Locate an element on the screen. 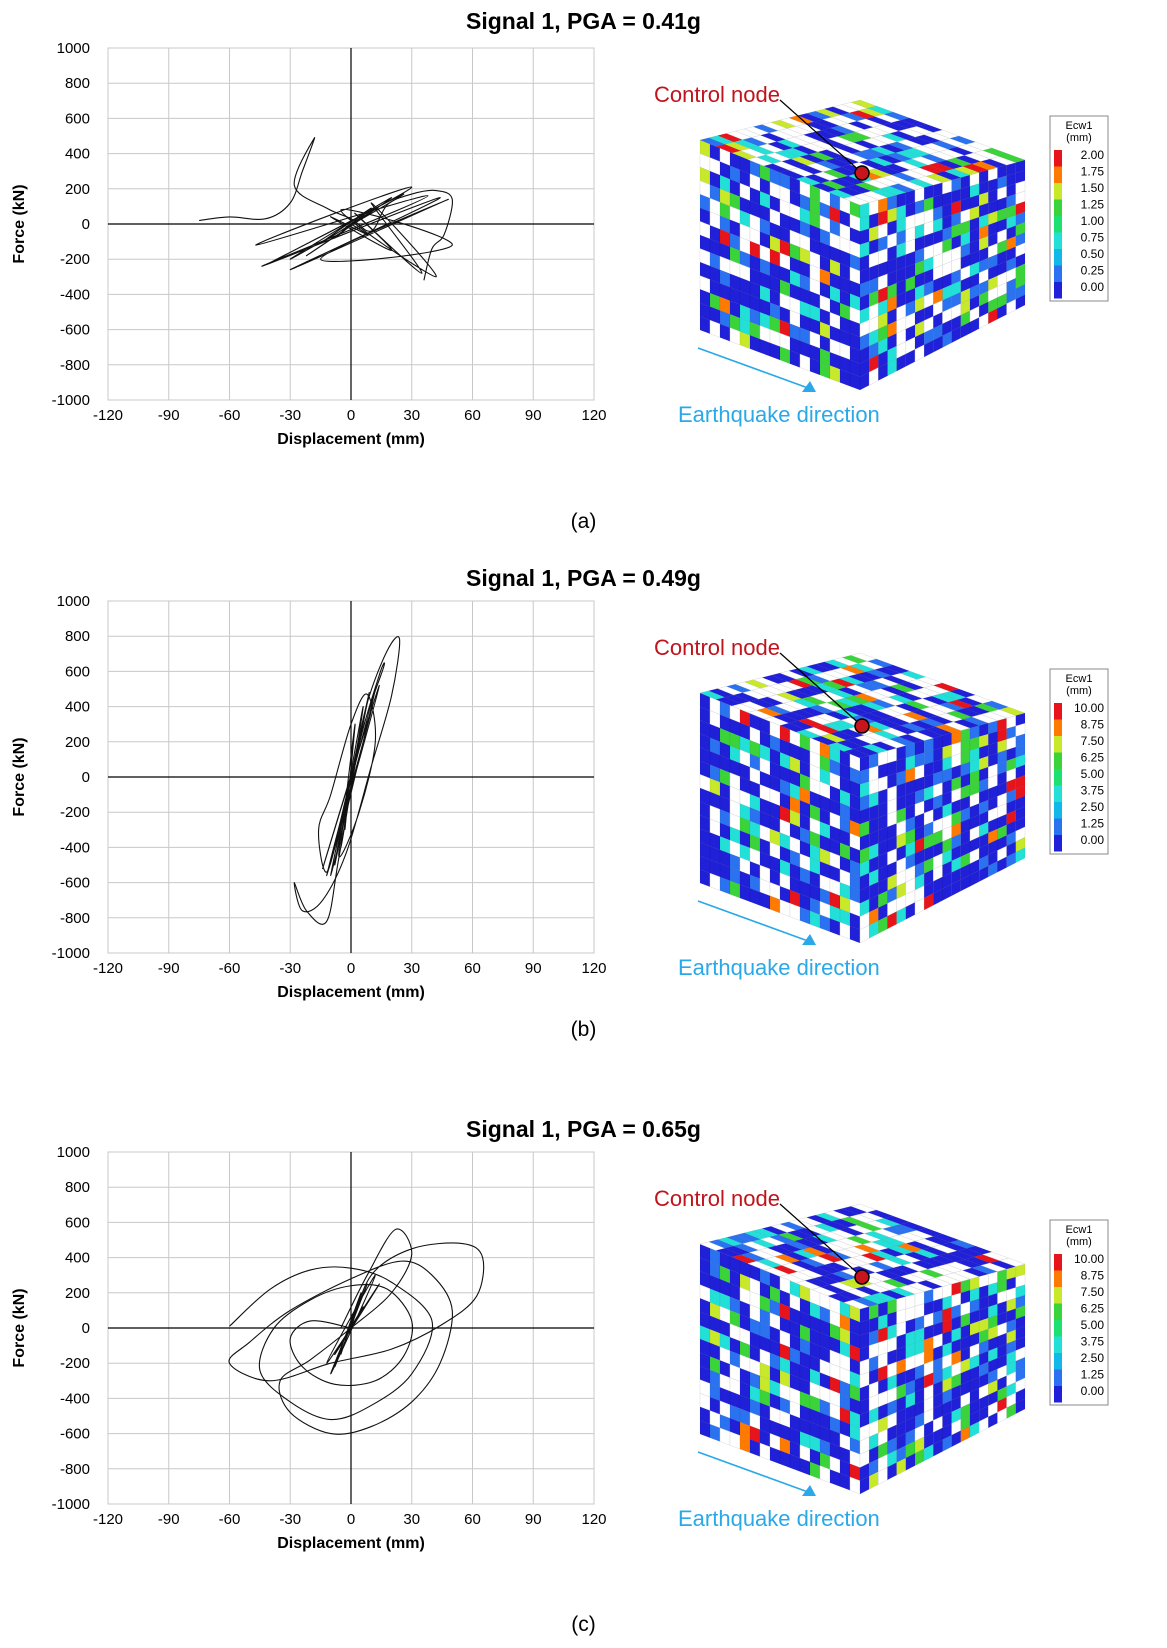  legend-title: Ecw1 is located at coordinates (1079, 679).